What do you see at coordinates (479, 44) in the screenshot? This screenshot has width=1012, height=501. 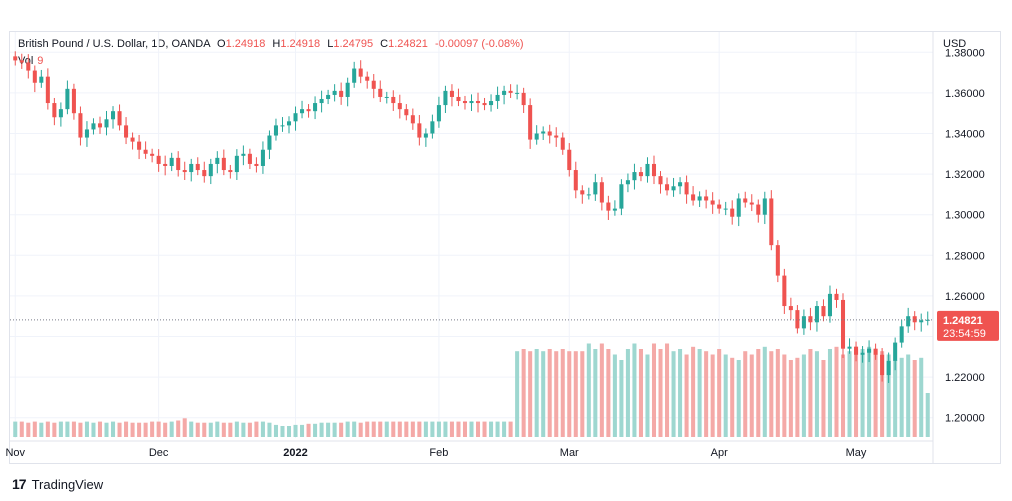 I see `change-value: -0.00097 (-0.08%)` at bounding box center [479, 44].